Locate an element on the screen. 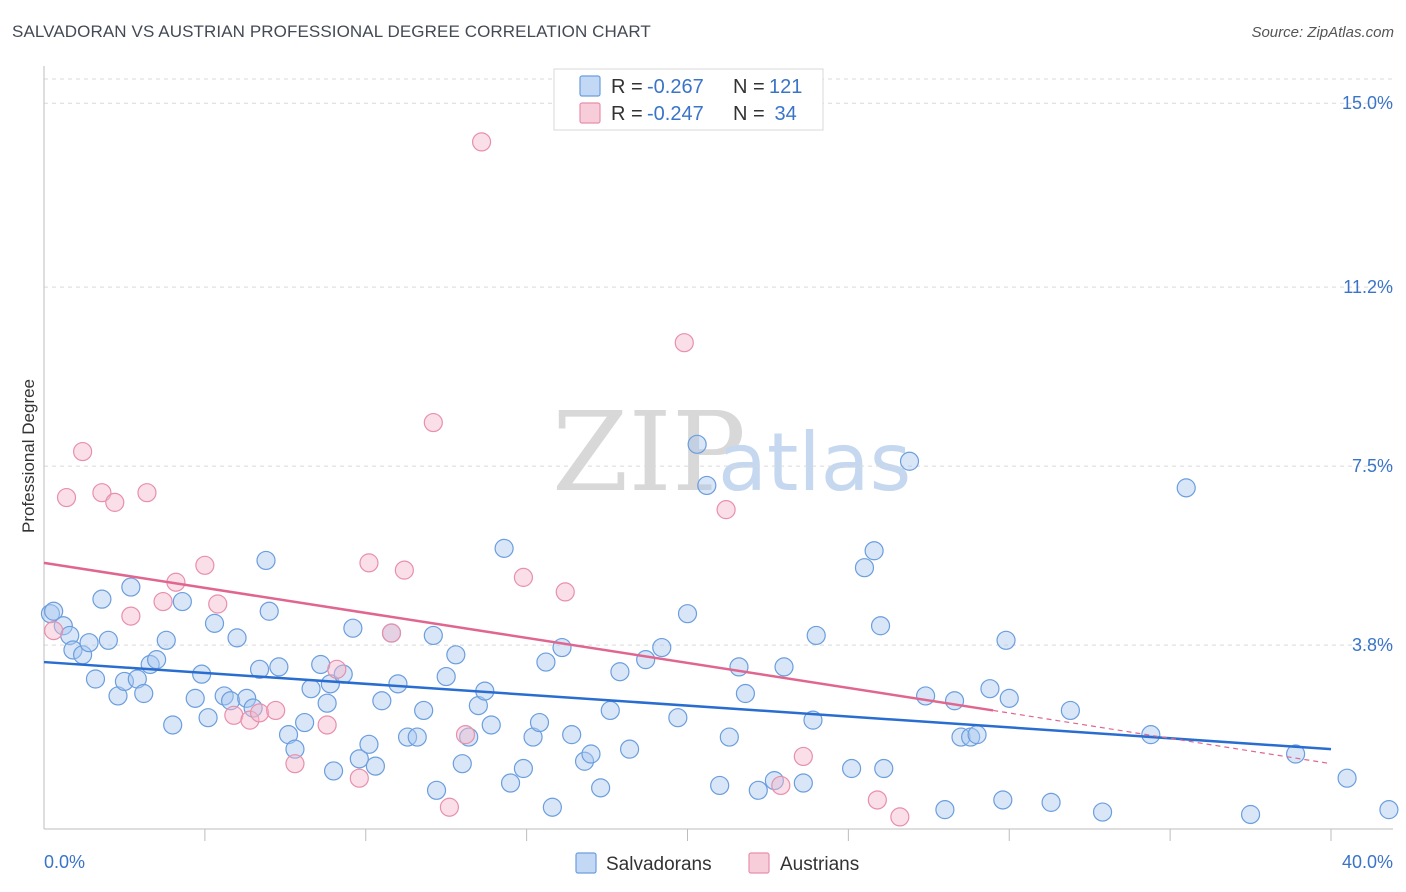  legend-n-label-0: N = is located at coordinates (749, 87).